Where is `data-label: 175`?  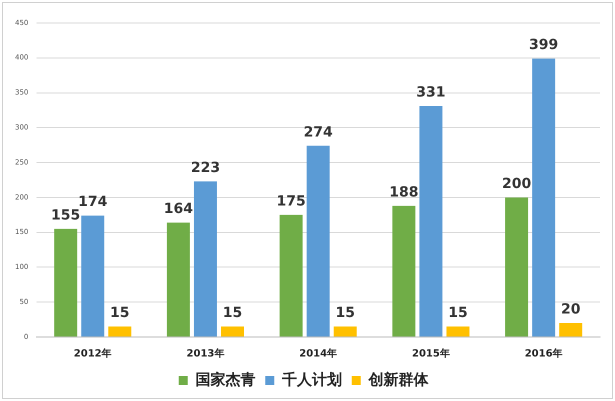
data-label: 175 is located at coordinates (291, 202).